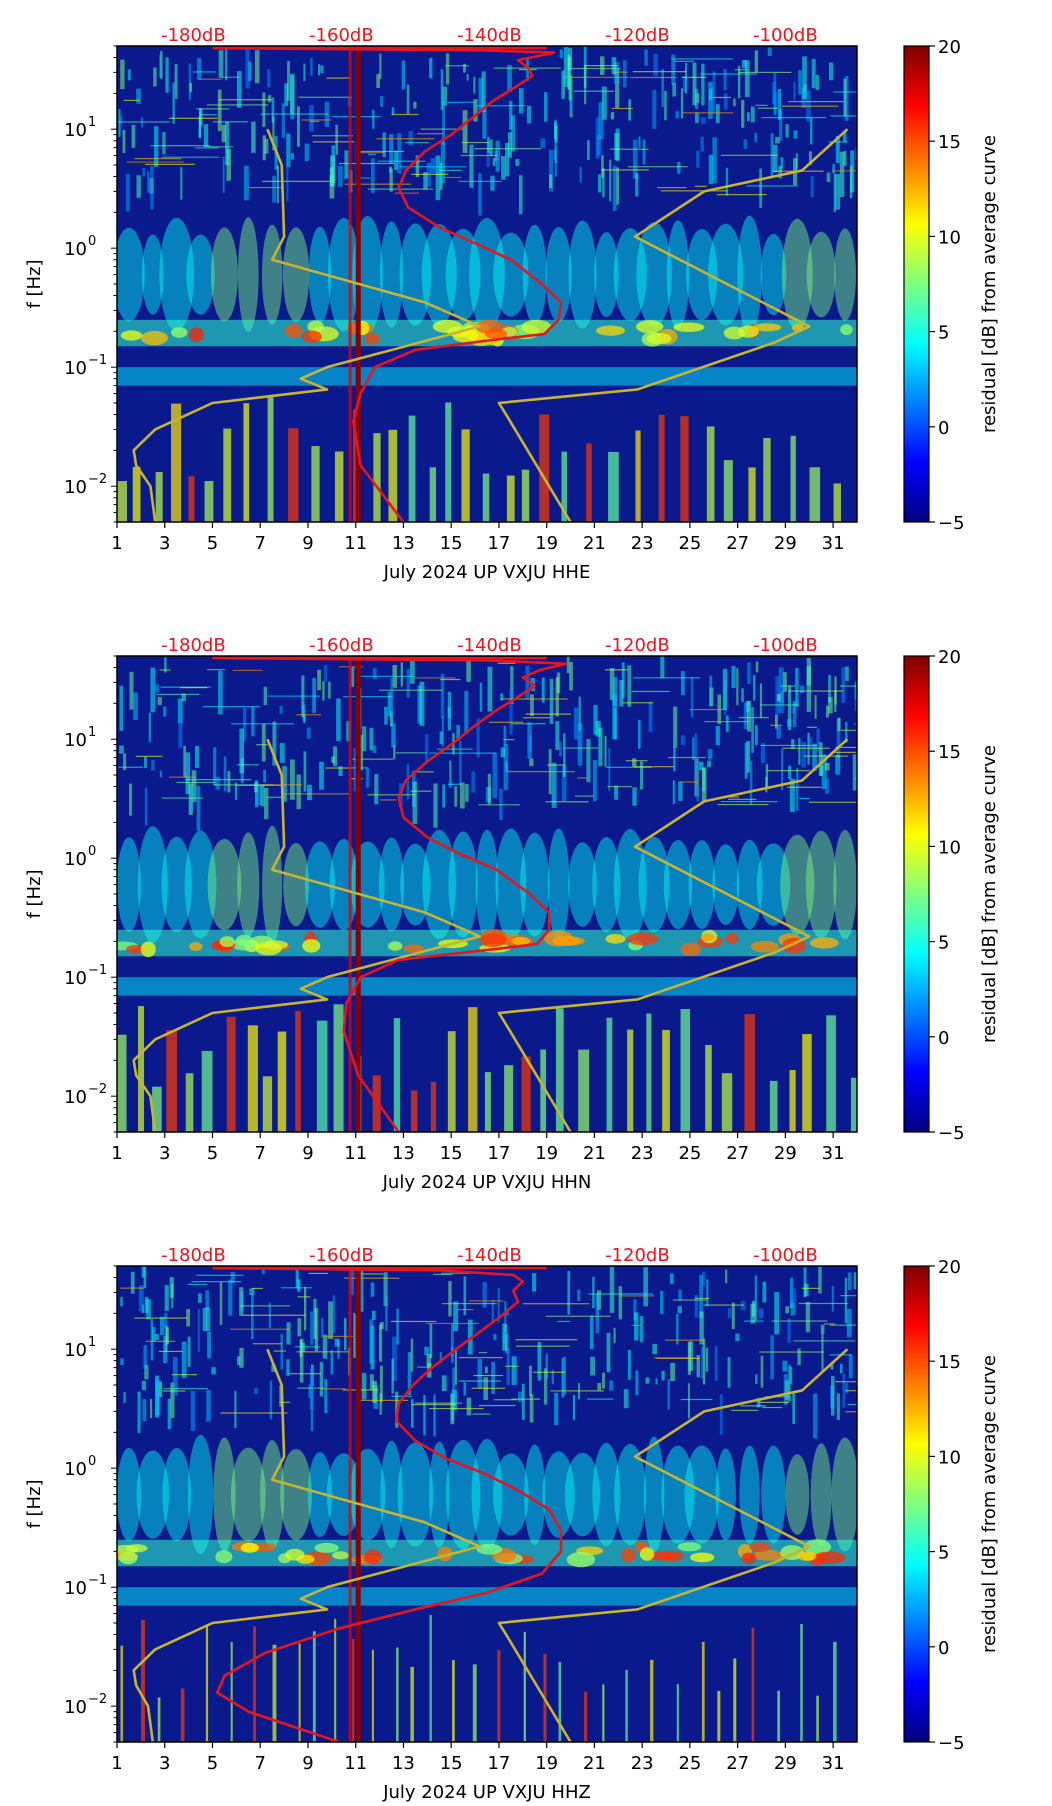  What do you see at coordinates (637, 645) in the screenshot?
I see `top-db-label: -120dB` at bounding box center [637, 645].